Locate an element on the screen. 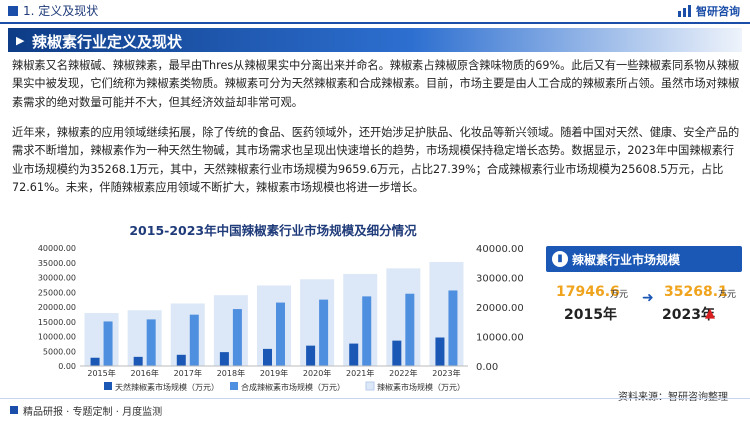 This screenshot has height=421, width=750. unit-2023: 万元 is located at coordinates (727, 295).